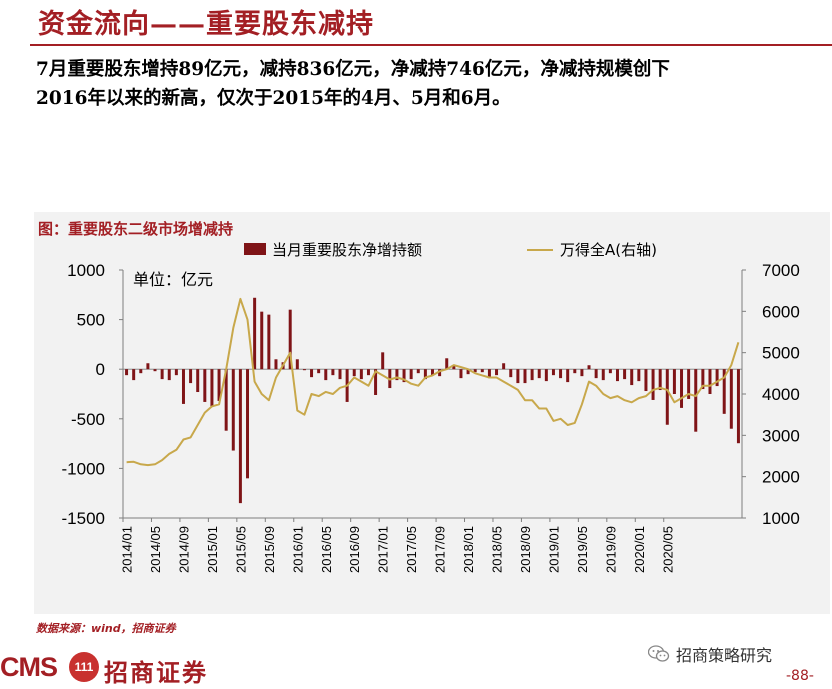 This screenshot has width=832, height=689. Describe the element at coordinates (273, 98) in the screenshot. I see `summary-line-2: 2016年以来的新高，仅次于2015年的4月、5月和6月。` at that location.